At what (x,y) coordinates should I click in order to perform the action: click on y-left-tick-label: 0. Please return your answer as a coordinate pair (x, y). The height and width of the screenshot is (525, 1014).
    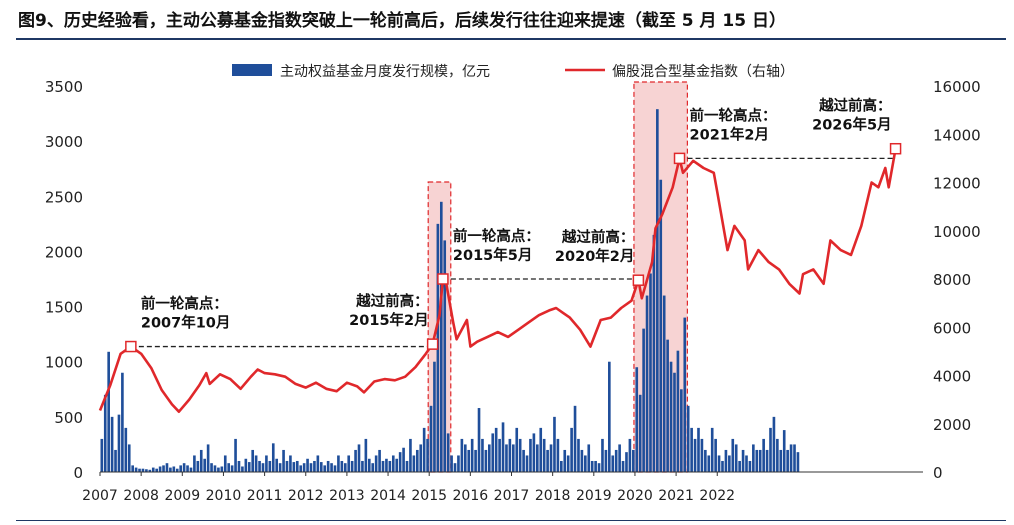
    Looking at the image, I should click on (78, 473).